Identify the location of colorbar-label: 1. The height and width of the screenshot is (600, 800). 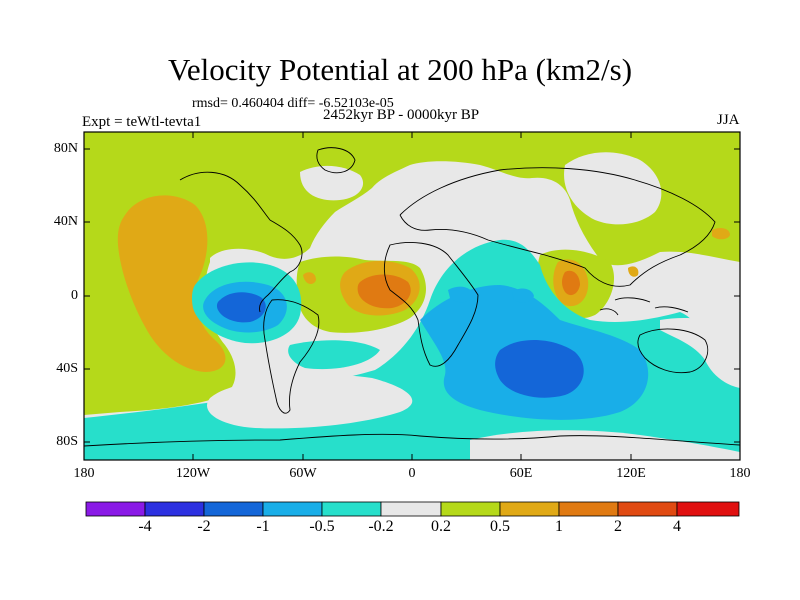
(559, 526).